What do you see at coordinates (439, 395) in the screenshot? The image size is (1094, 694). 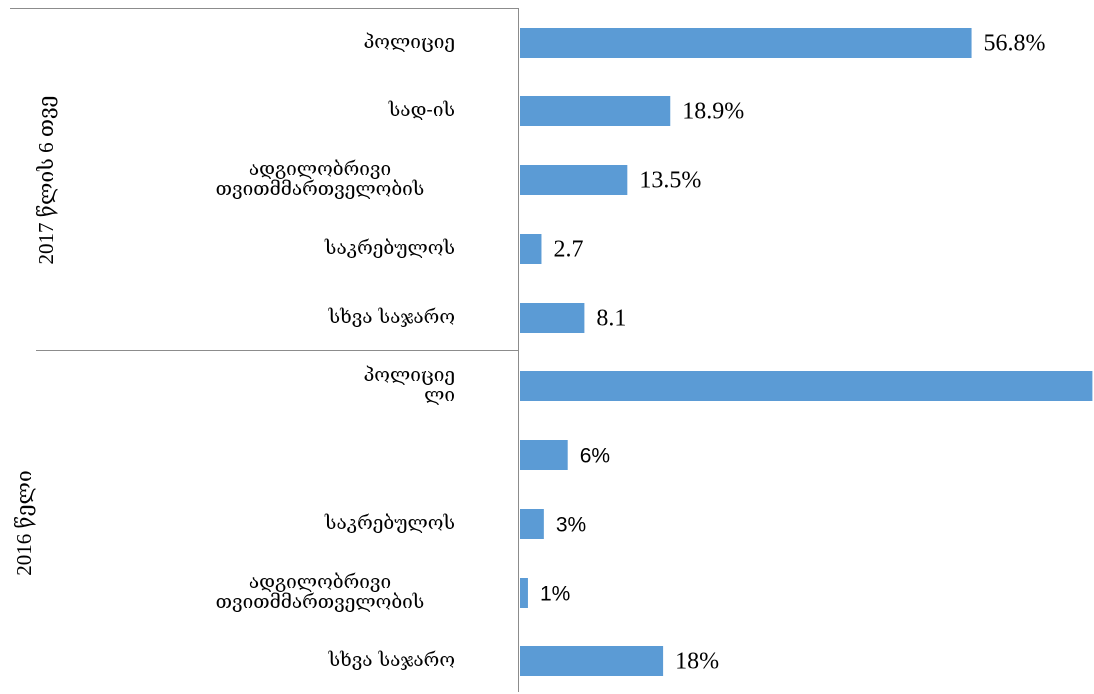 I see `category-label: ლი` at bounding box center [439, 395].